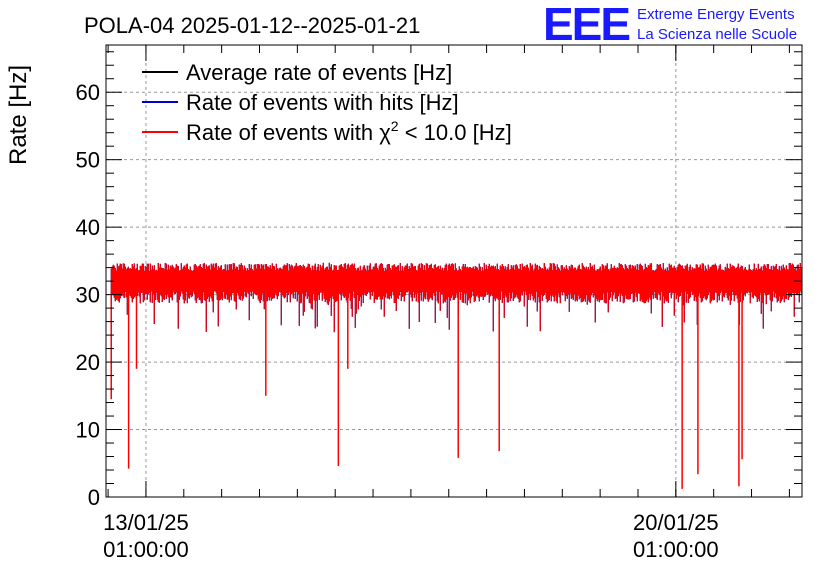  What do you see at coordinates (146, 522) in the screenshot?
I see `x-tick-label-date: 13/01/25` at bounding box center [146, 522].